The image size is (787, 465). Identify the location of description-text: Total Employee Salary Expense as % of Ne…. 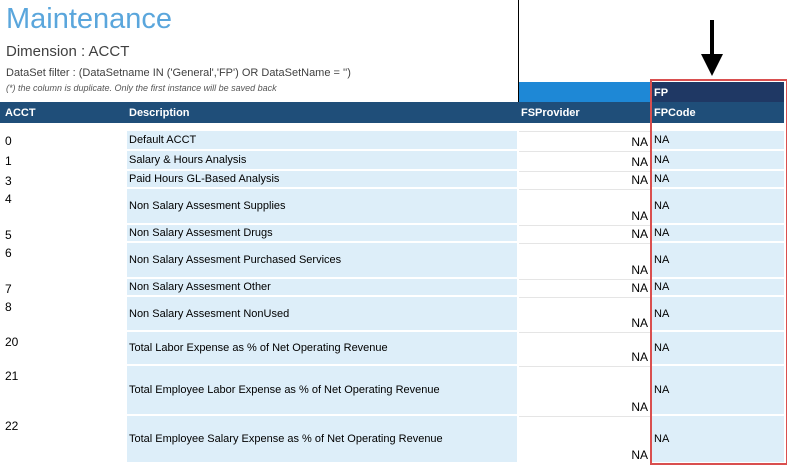
(286, 439).